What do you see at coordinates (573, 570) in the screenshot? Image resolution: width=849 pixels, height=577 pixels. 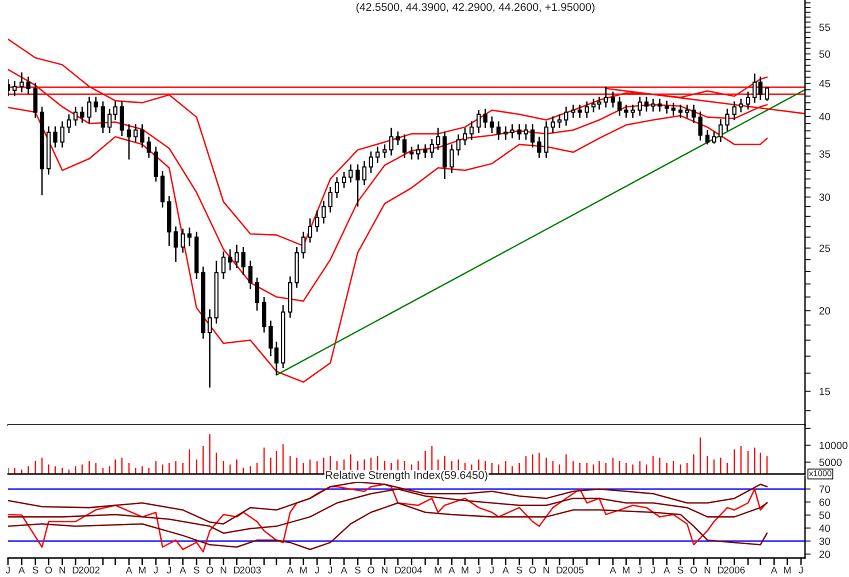 I see `x-tick-label: 2005` at bounding box center [573, 570].